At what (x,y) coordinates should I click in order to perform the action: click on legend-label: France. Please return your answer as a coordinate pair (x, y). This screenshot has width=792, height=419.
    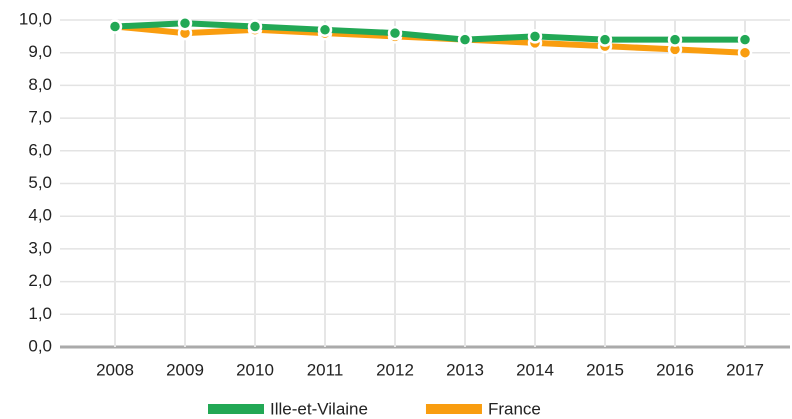
    Looking at the image, I should click on (514, 408).